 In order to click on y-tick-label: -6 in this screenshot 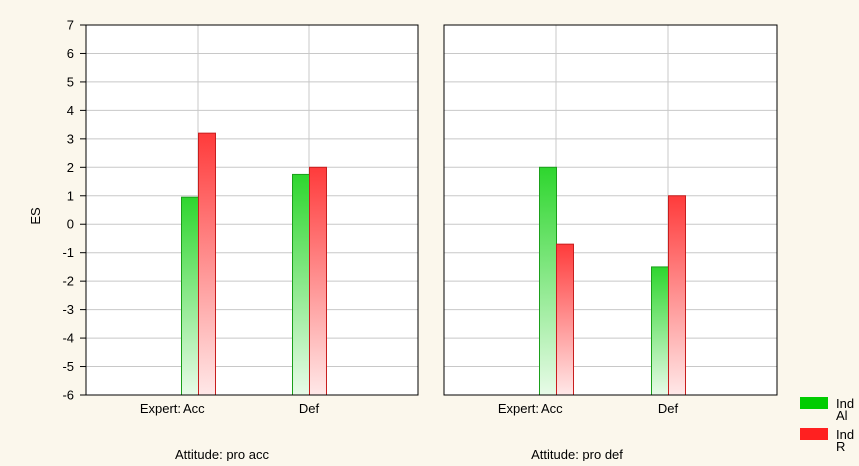, I will do `click(68, 395)`.